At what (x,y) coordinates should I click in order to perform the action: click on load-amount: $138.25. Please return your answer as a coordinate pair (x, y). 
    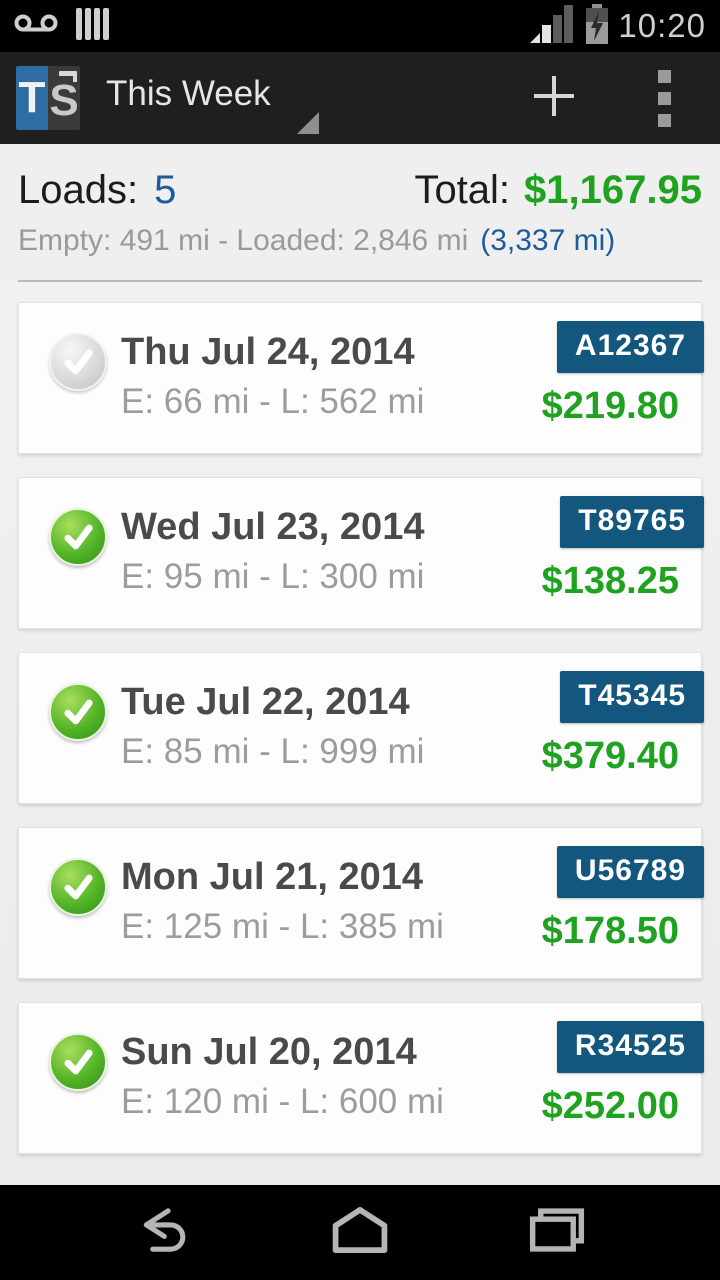
    Looking at the image, I should click on (610, 581).